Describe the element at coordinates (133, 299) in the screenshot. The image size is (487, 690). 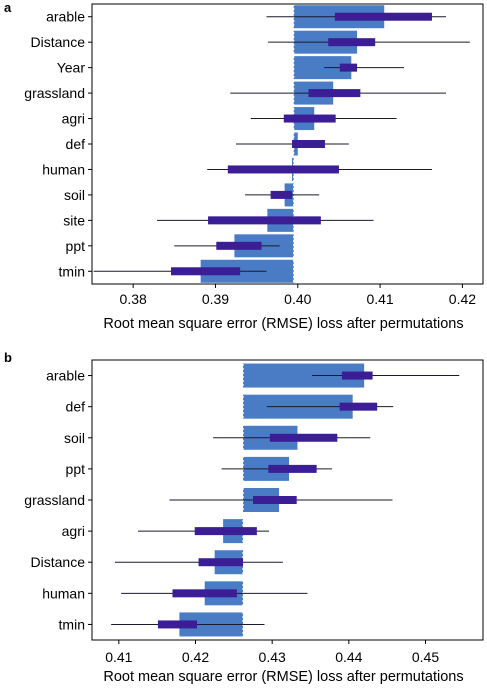
I see `x-tick-label: 0.38` at that location.